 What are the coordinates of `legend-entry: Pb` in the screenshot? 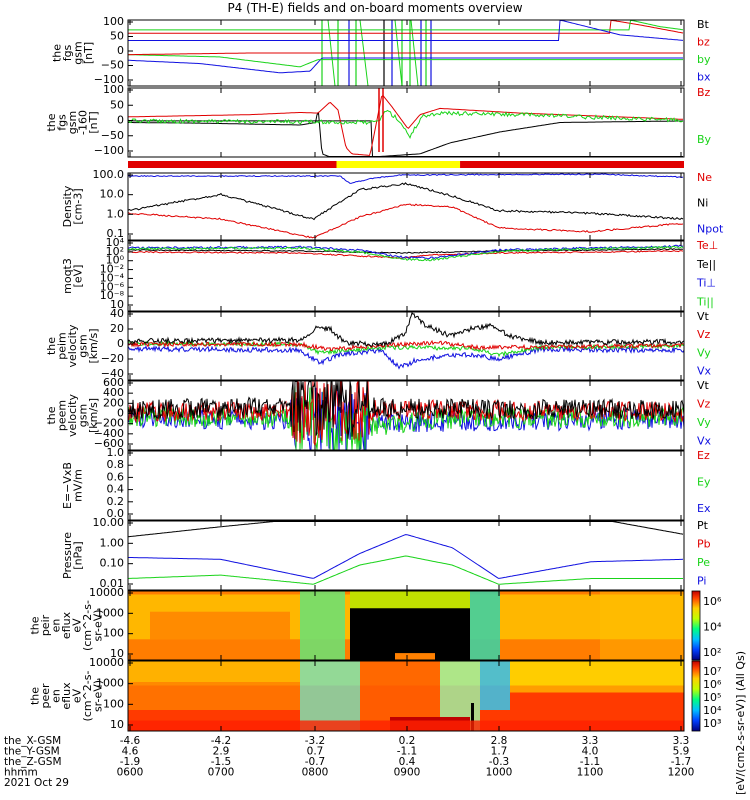 It's located at (704, 543).